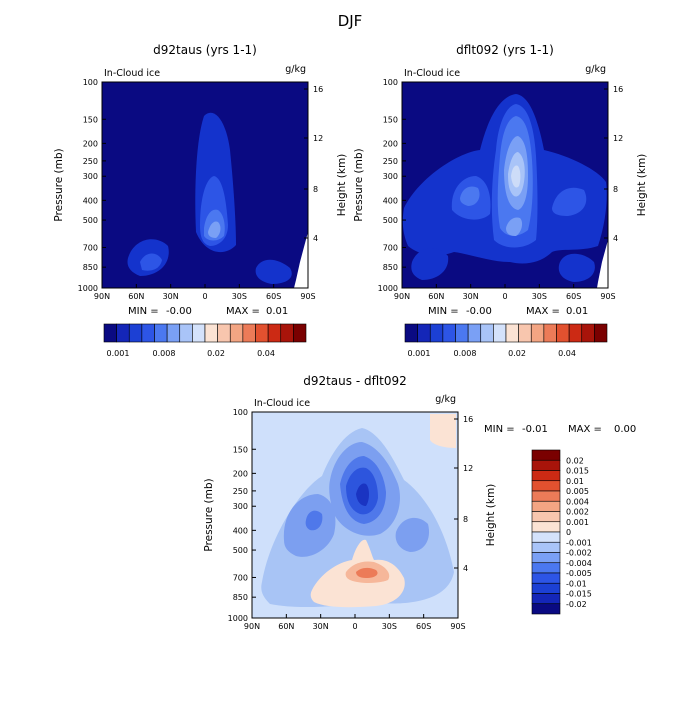 The image size is (700, 704). Describe the element at coordinates (625, 429) in the screenshot. I see `max-value: 0.00` at that location.